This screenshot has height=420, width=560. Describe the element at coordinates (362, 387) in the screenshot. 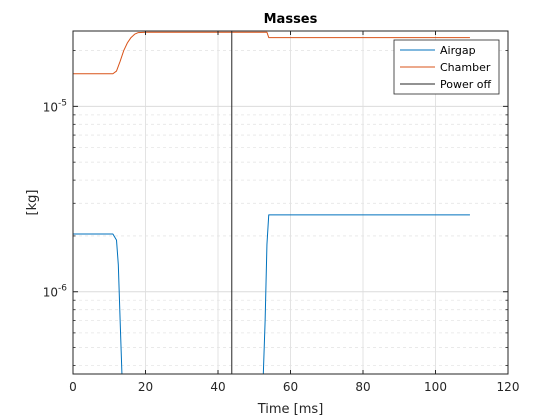

I see `x-tick-label: 80` at that location.